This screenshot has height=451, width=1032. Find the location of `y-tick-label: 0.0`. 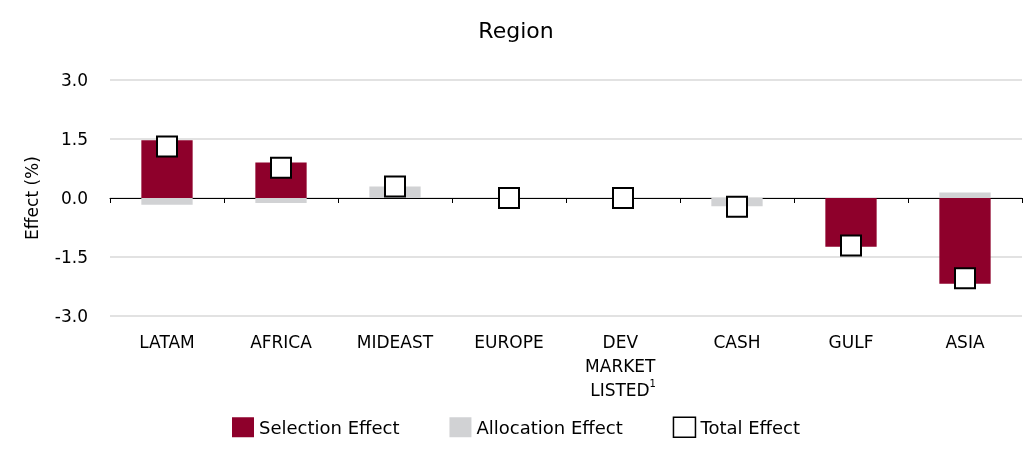

y-tick-label: 0.0 is located at coordinates (74, 198).